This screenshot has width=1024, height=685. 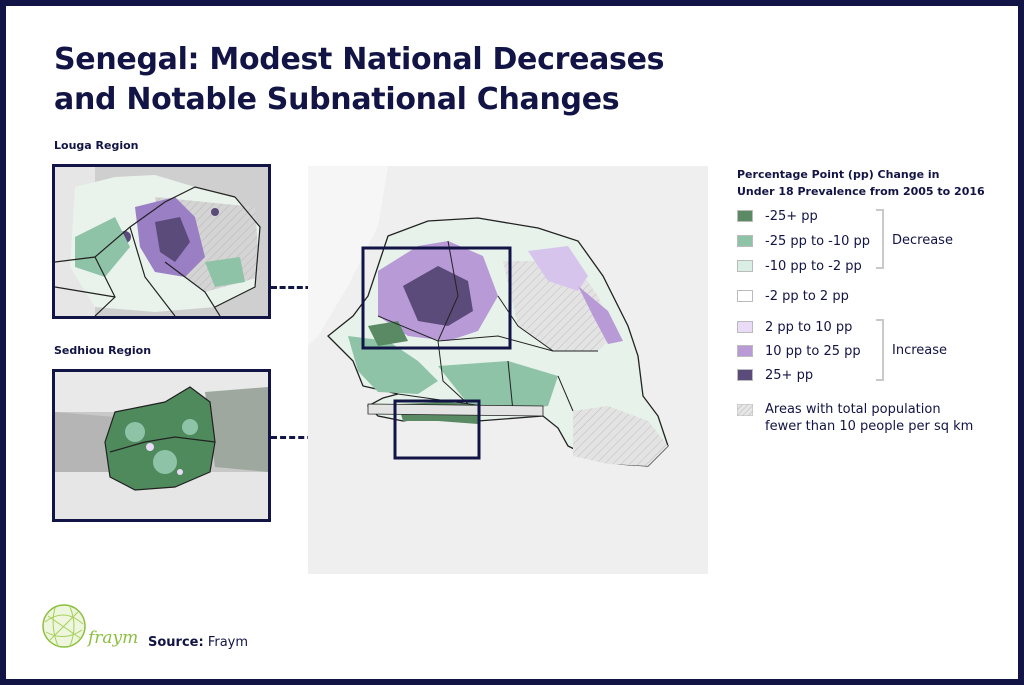 What do you see at coordinates (809, 327) in the screenshot?
I see `legend-label: 2 pp to 10 pp` at bounding box center [809, 327].